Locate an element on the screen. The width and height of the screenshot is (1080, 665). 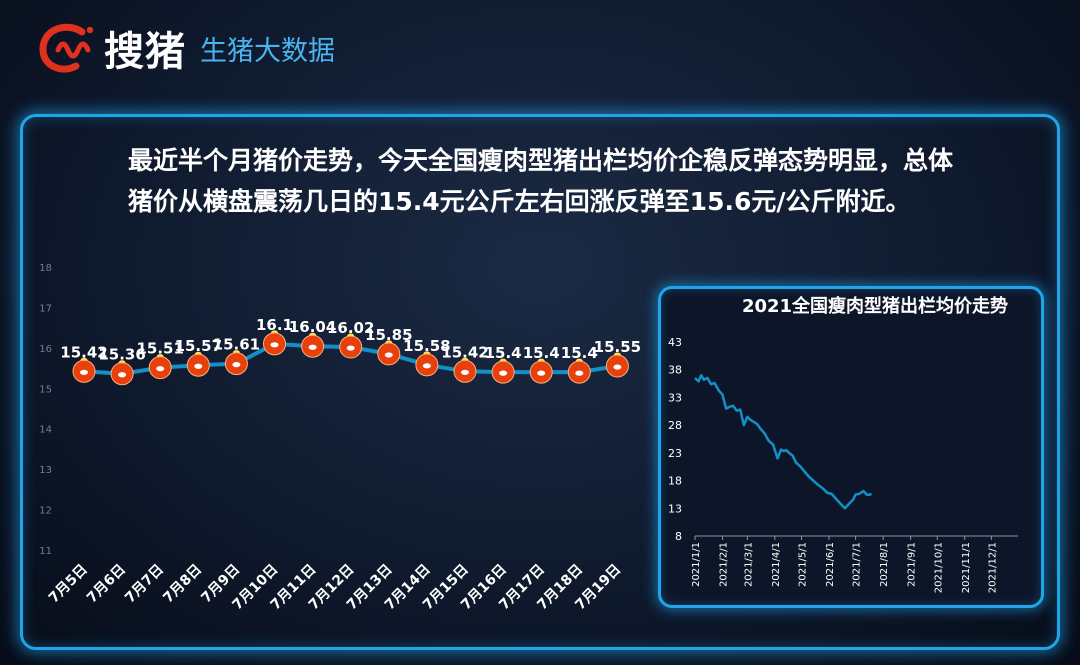
data-label: 16.1 is located at coordinates (274, 325).